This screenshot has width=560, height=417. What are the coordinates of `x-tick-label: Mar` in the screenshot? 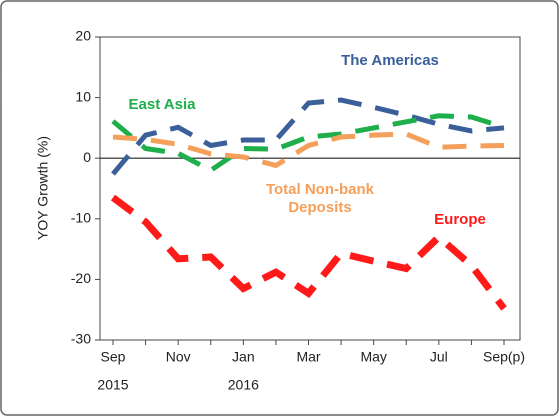 It's located at (308, 357).